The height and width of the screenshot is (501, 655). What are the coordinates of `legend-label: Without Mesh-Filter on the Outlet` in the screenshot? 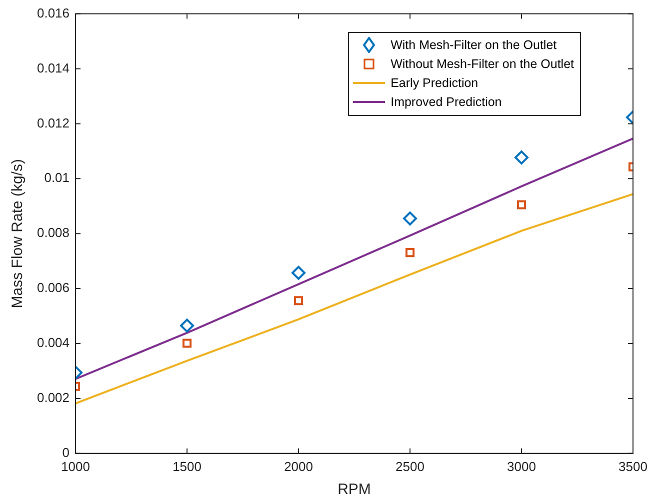 It's located at (482, 64).